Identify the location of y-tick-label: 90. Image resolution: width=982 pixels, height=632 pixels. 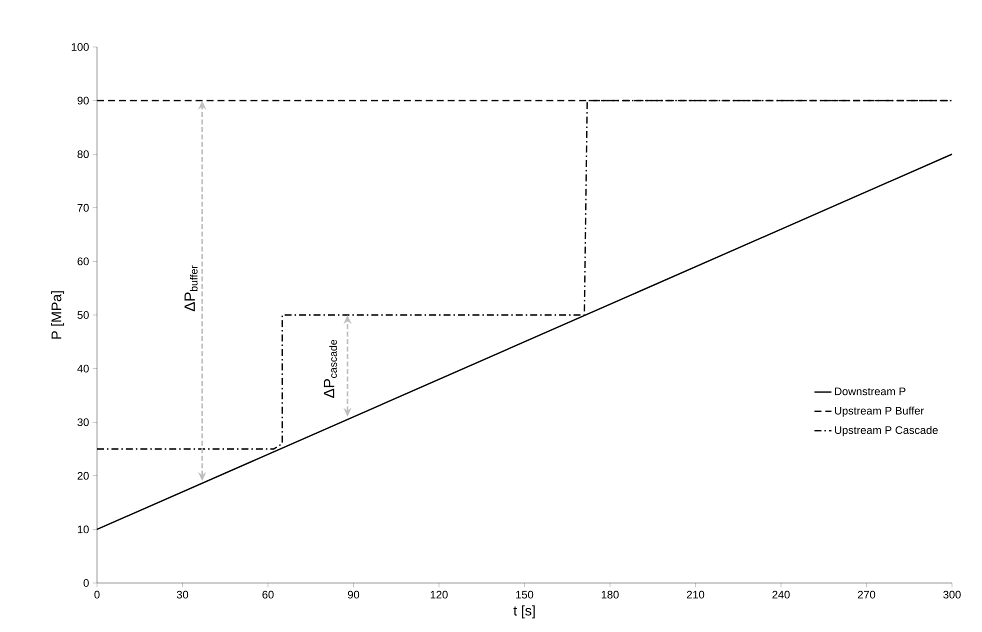
(83, 100).